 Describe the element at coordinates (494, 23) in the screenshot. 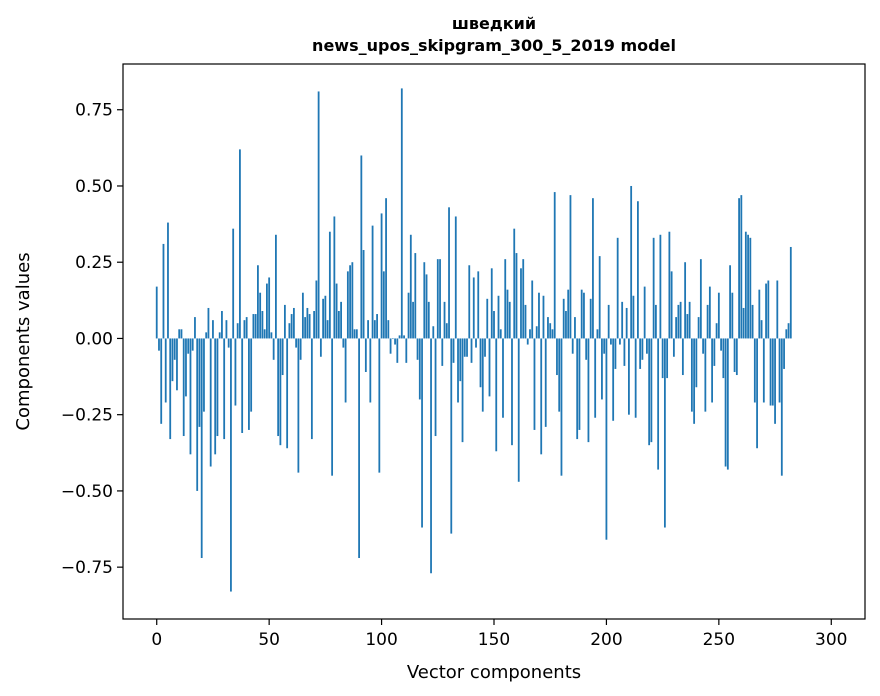

I see `chart-title-line-1: шведкий` at that location.